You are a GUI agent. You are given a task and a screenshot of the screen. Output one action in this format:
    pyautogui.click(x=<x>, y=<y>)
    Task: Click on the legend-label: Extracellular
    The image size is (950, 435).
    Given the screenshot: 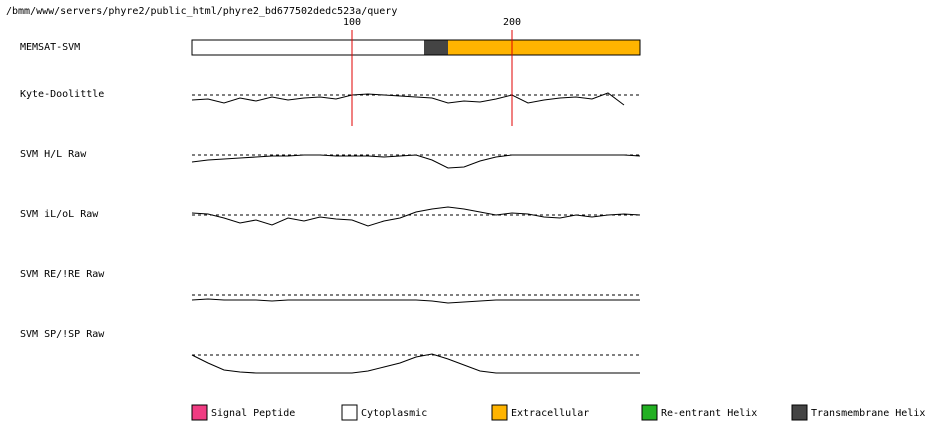 What is the action you would take?
    pyautogui.click(x=550, y=413)
    